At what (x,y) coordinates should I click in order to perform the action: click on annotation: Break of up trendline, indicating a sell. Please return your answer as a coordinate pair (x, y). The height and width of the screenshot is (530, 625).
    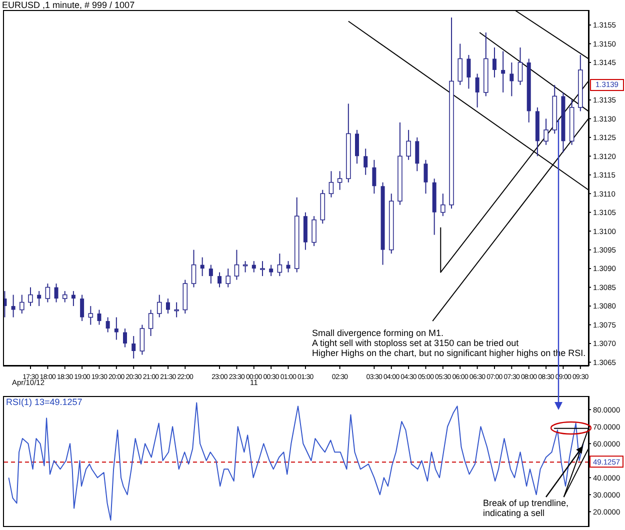
    Looking at the image, I should click on (526, 508).